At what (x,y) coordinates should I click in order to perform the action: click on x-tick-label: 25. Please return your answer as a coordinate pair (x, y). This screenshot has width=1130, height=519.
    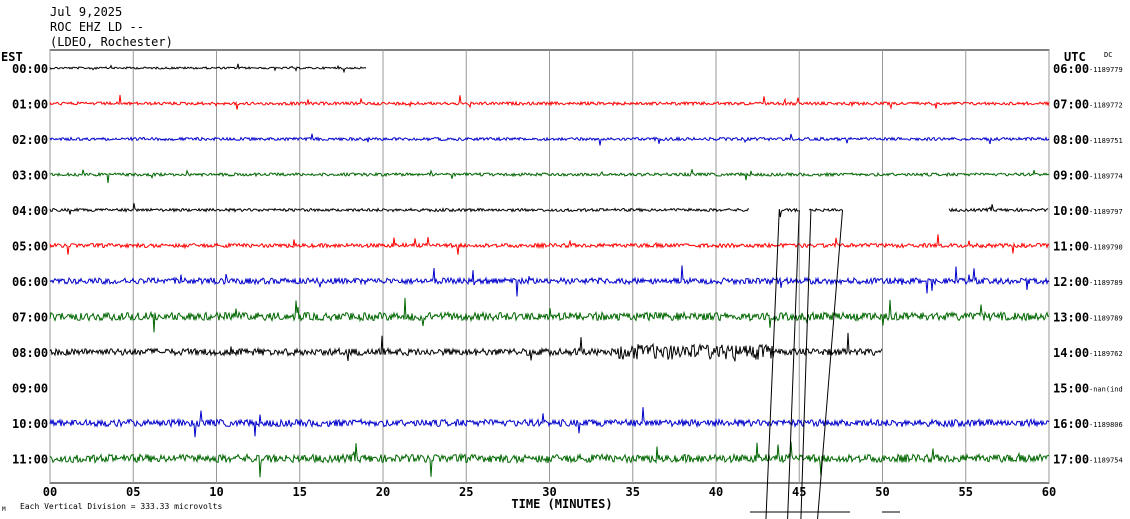
    Looking at the image, I should click on (466, 492).